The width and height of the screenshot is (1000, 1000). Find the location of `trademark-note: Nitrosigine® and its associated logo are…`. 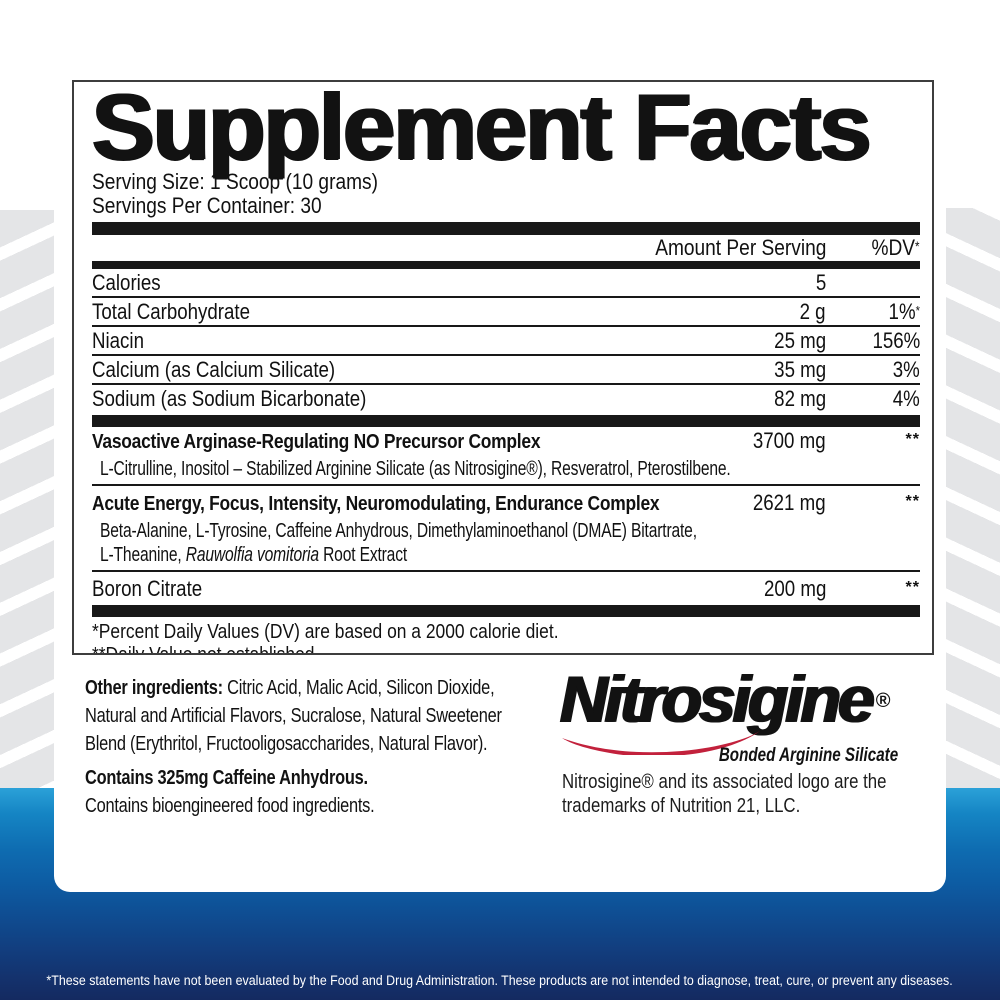

trademark-note: Nitrosigine® and its associated logo are… is located at coordinates (724, 793).